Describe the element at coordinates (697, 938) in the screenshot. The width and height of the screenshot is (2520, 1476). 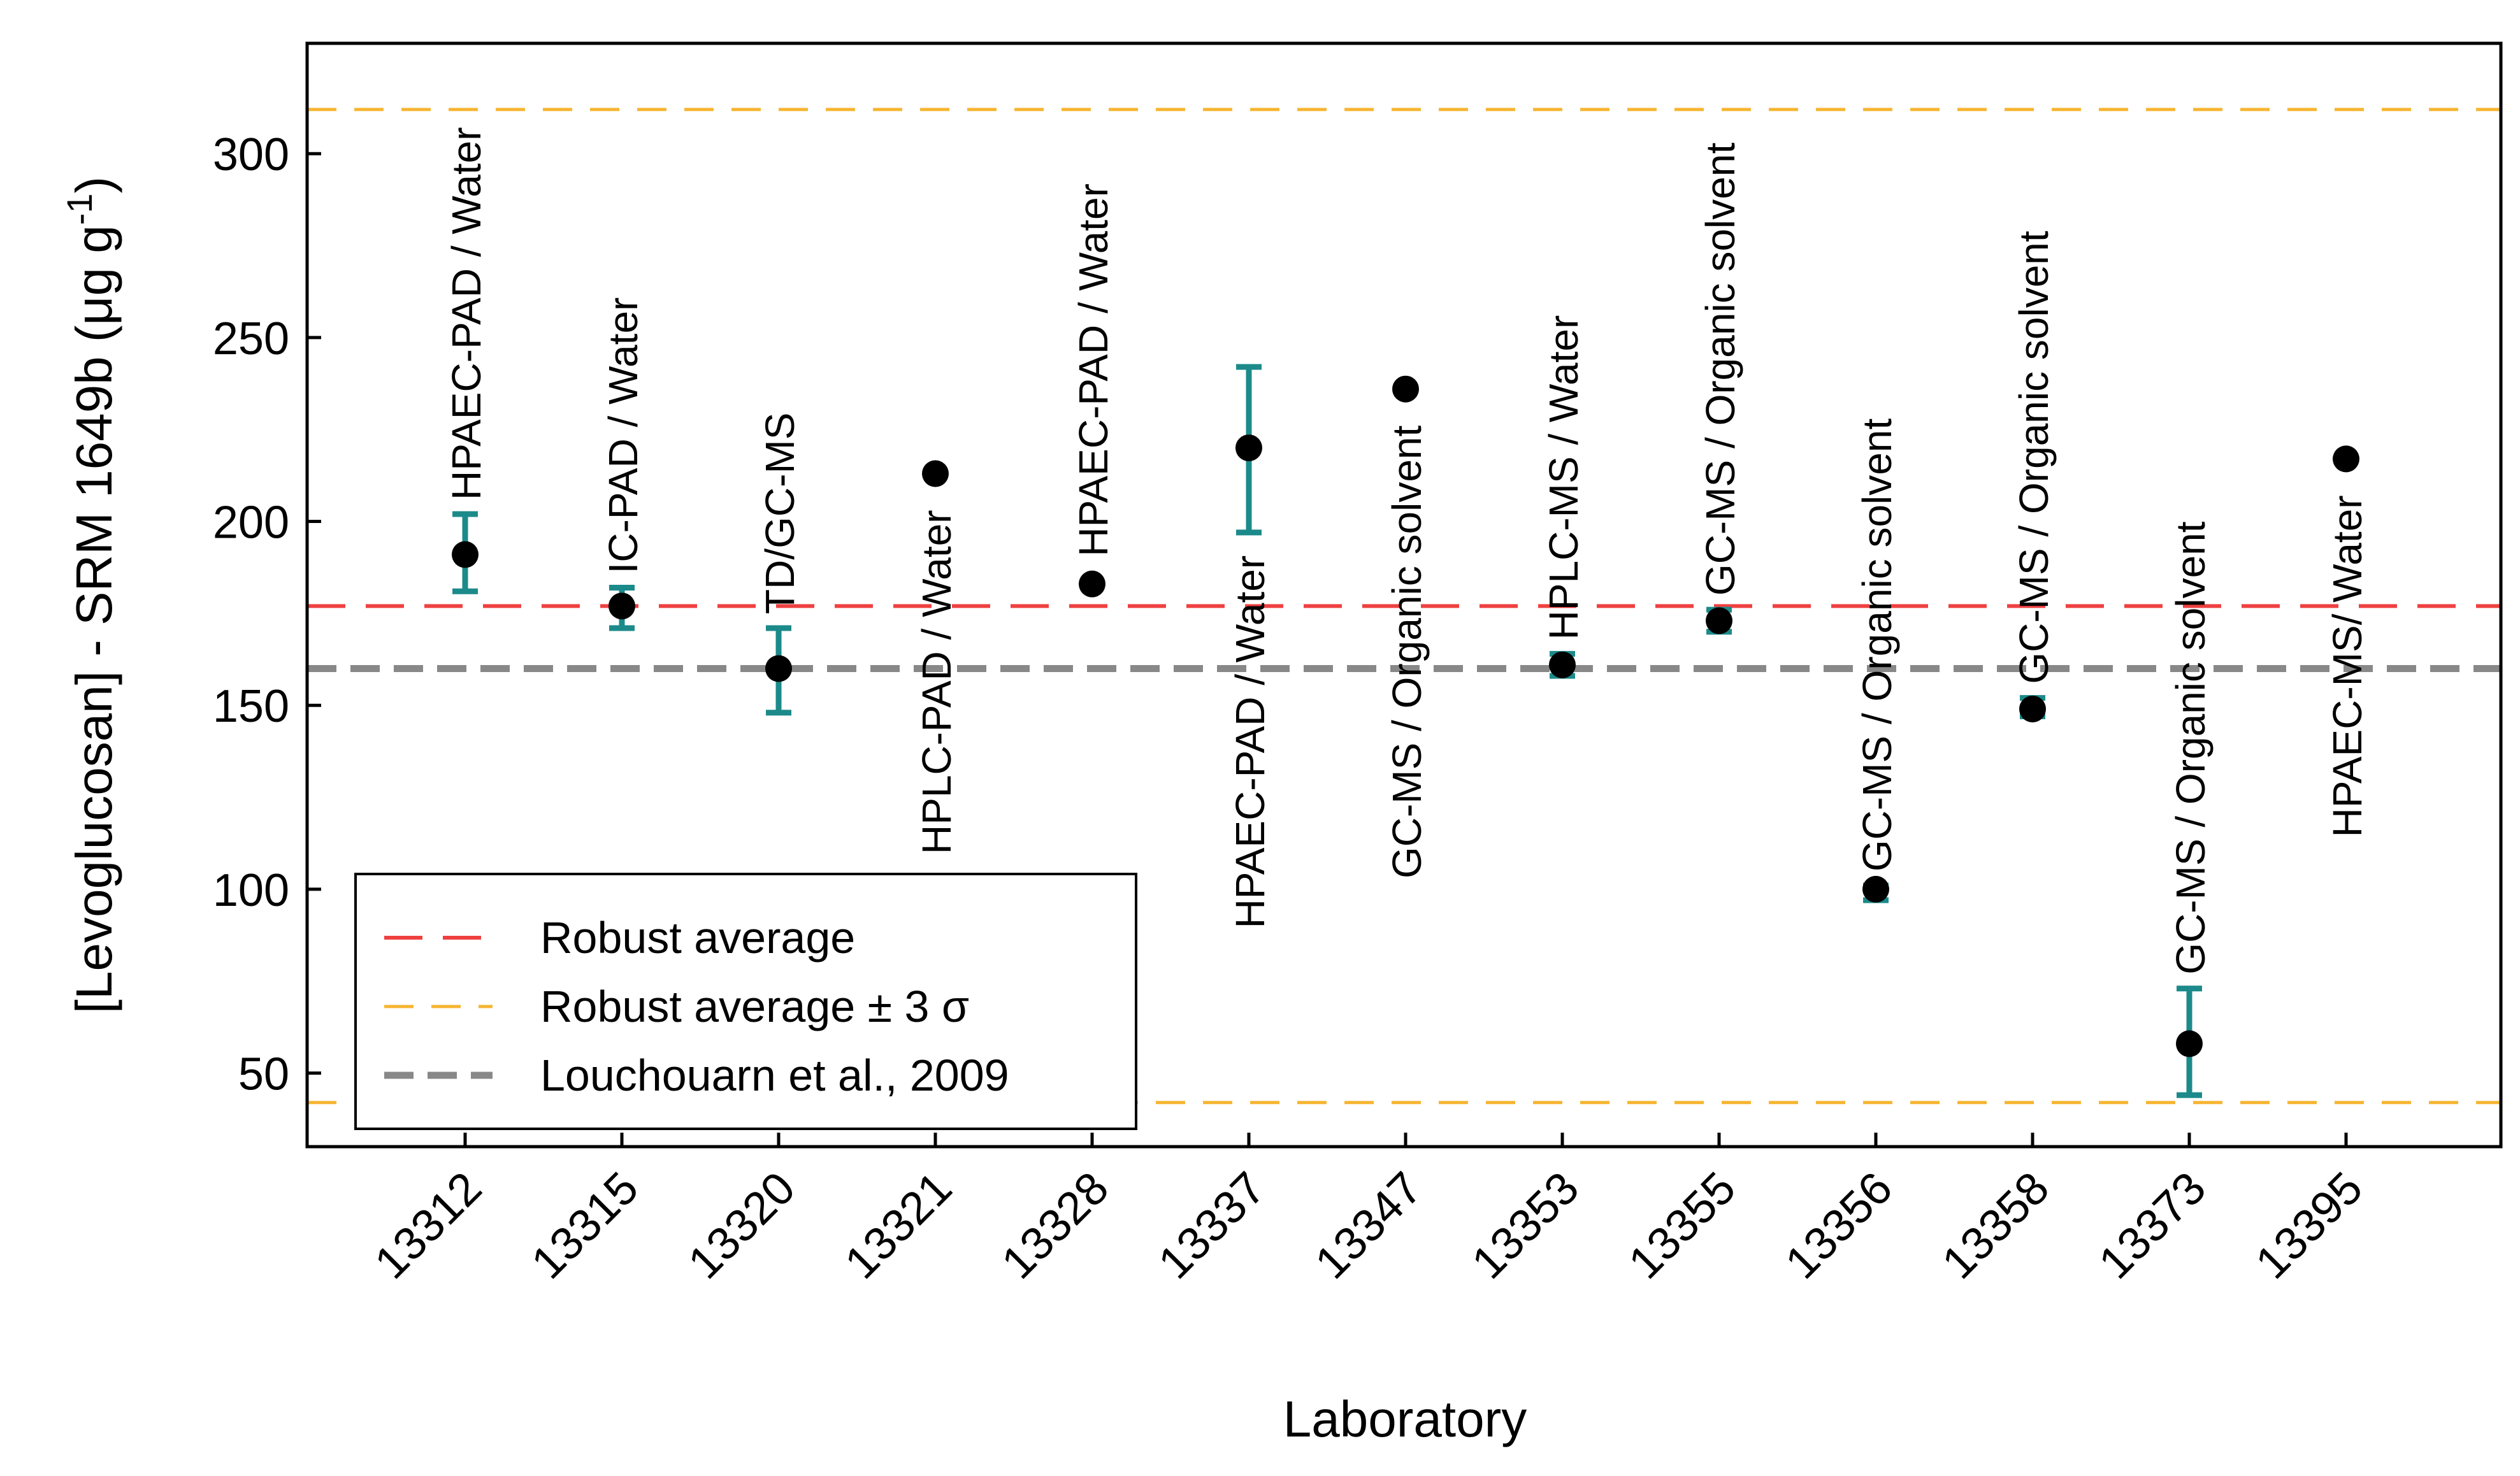
I see `legend-label-robust-average: Robust average` at that location.